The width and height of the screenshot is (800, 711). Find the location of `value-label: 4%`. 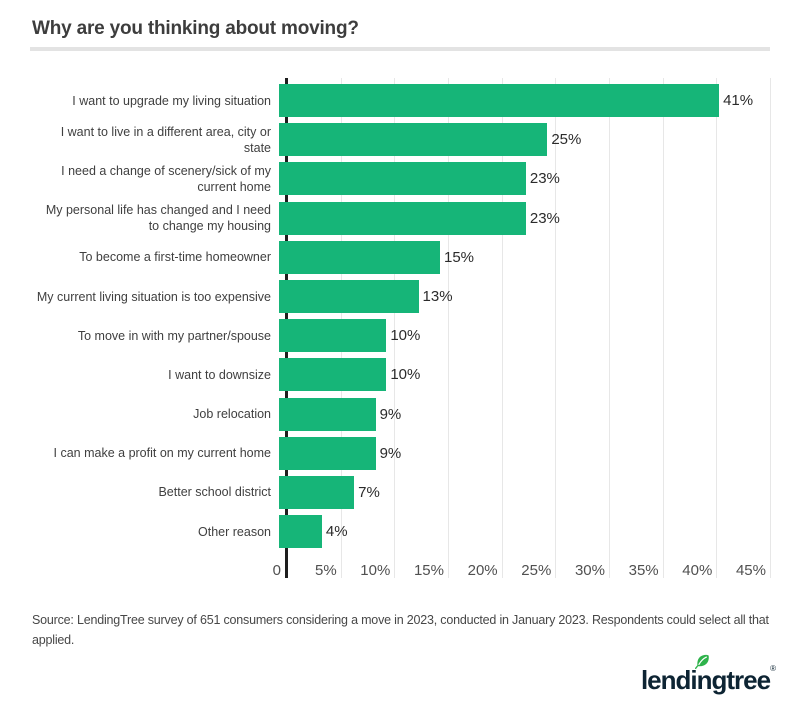

value-label: 4% is located at coordinates (336, 532).